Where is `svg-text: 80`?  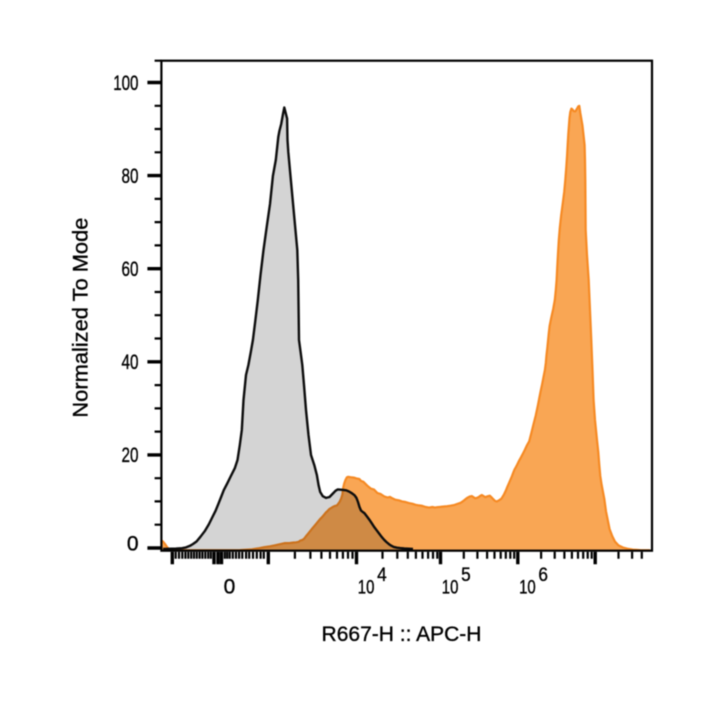
svg-text: 80 is located at coordinates (130, 176).